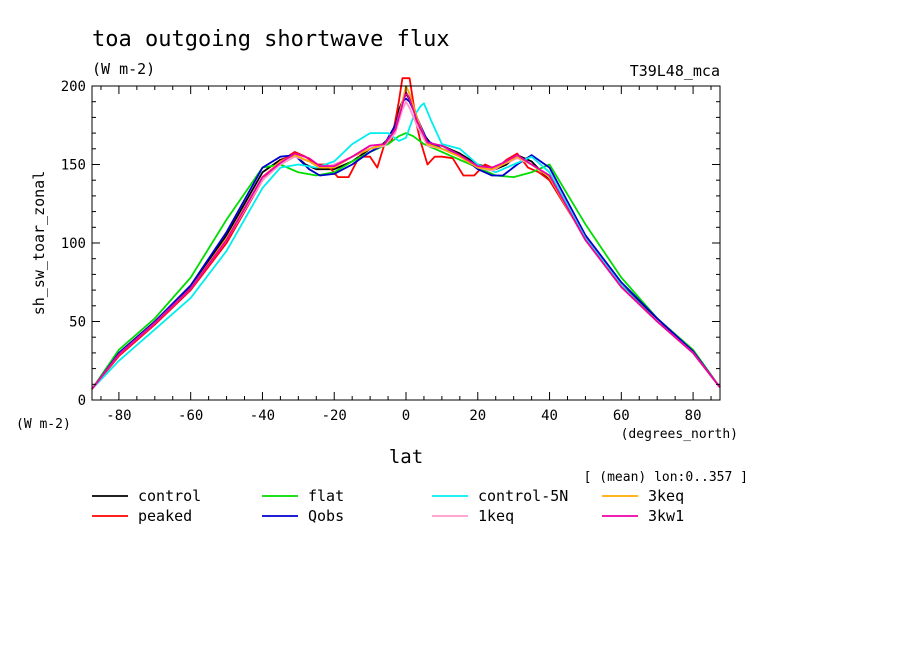 This screenshot has width=904, height=654. Describe the element at coordinates (679, 434) in the screenshot. I see `x-axis-units: (degrees_north)` at that location.